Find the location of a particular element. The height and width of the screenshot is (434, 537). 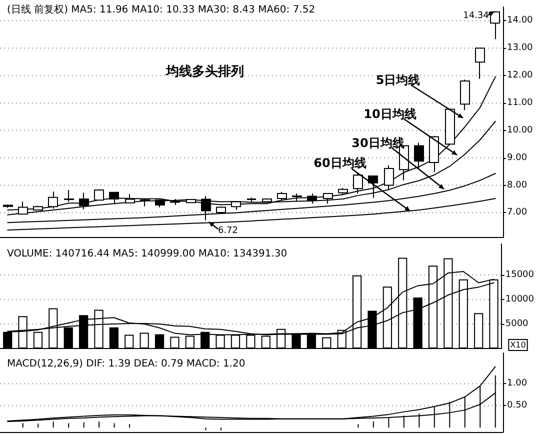

y-tick-label: 1.00 is located at coordinates (517, 383).